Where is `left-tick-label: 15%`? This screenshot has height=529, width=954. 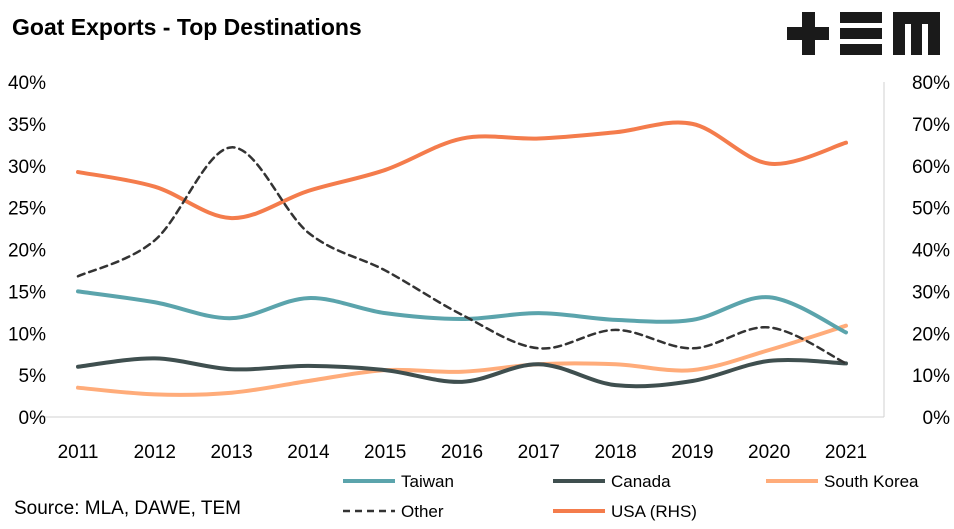 left-tick-label: 15% is located at coordinates (27, 292).